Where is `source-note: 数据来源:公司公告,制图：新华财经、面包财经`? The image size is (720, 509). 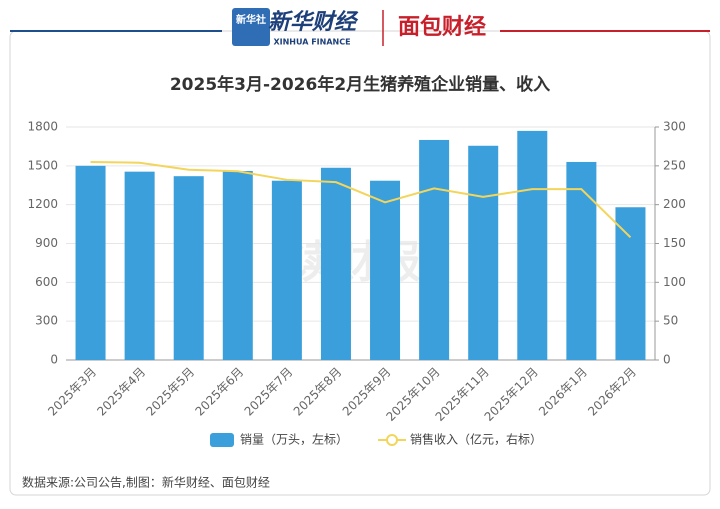
source-note: 数据来源:公司公告,制图：新华财经、面包财经 is located at coordinates (146, 482).